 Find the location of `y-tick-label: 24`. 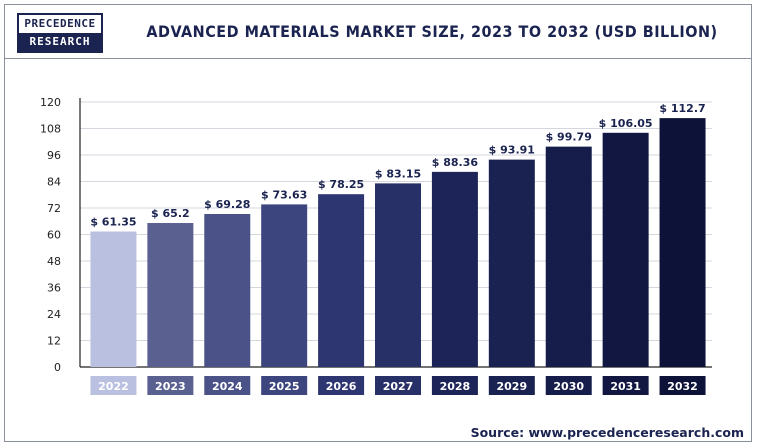

y-tick-label: 24 is located at coordinates (54, 314).